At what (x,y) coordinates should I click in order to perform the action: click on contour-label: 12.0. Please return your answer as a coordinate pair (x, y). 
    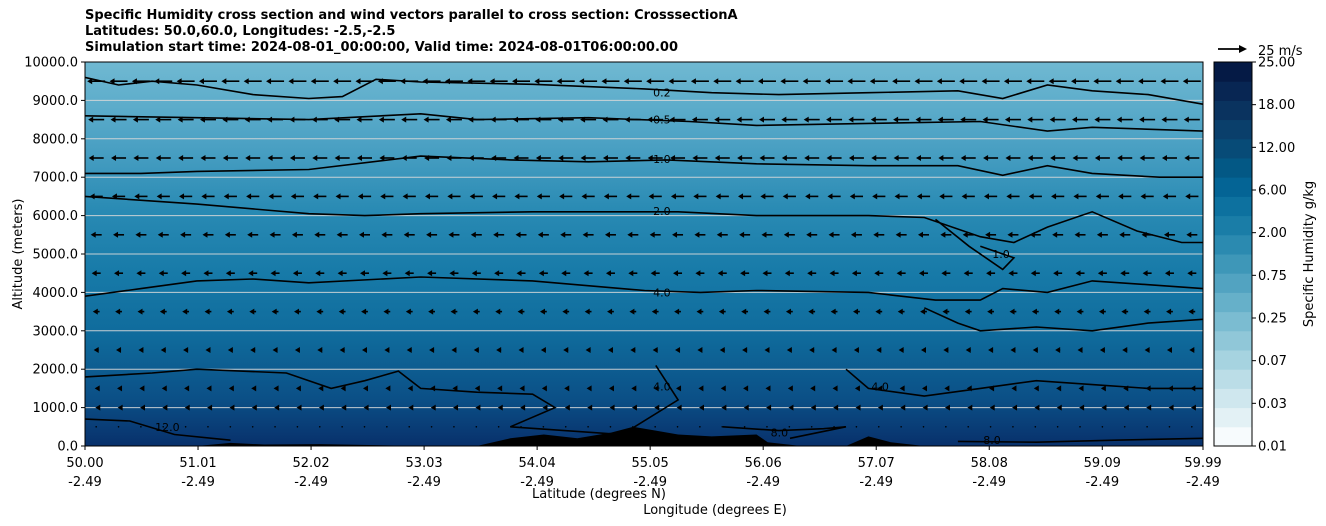
    Looking at the image, I should click on (167, 427).